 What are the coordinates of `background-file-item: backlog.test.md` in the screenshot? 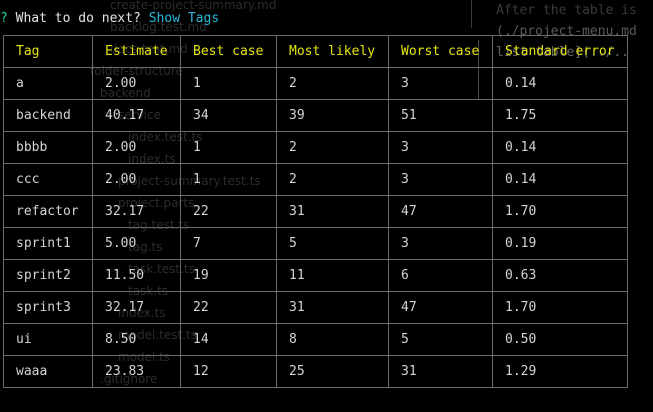 It's located at (158, 27).